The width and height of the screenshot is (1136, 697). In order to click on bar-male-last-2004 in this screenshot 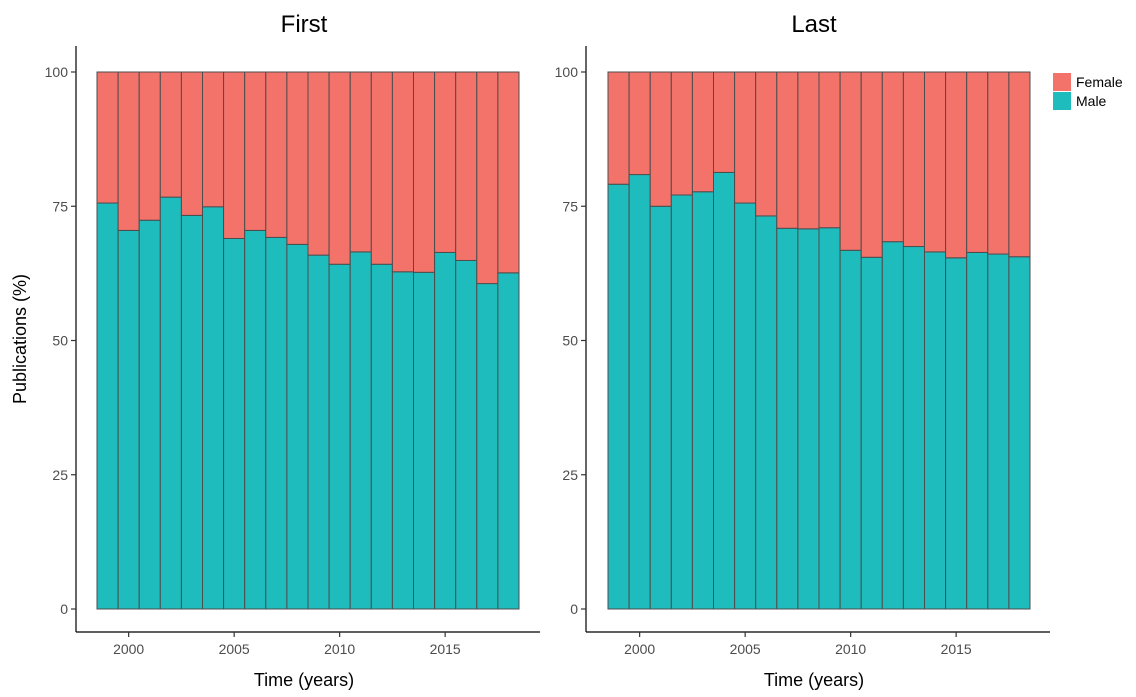, I will do `click(724, 390)`.